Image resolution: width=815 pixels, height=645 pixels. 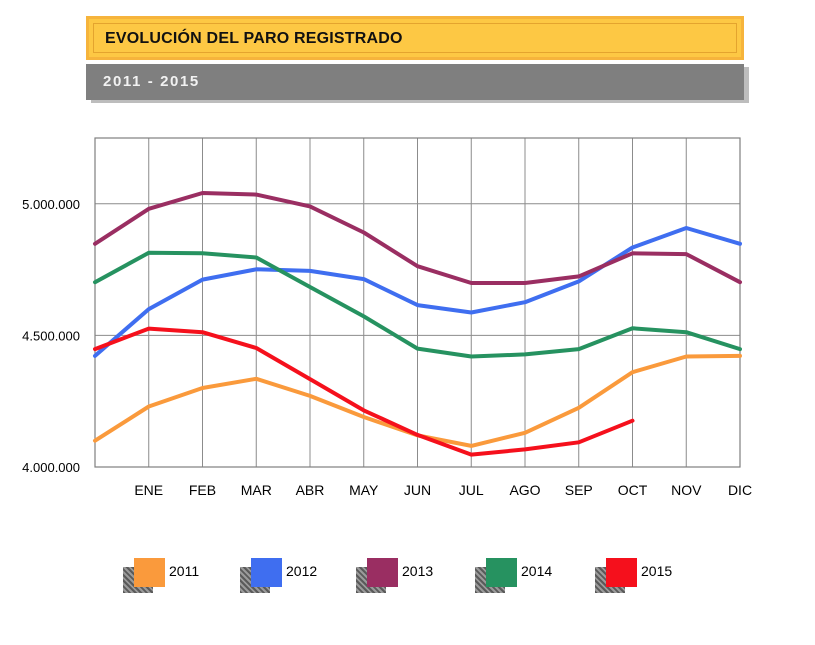 I want to click on x-tick-label: NOV, so click(x=686, y=490).